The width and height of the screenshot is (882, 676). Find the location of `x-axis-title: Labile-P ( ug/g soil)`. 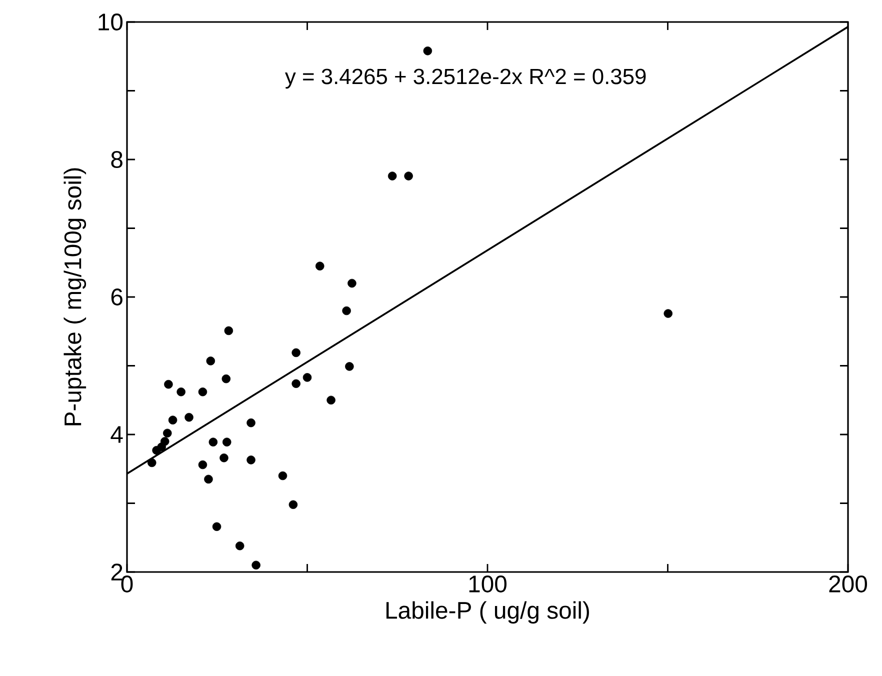

x-axis-title: Labile-P ( ug/g soil) is located at coordinates (487, 612).